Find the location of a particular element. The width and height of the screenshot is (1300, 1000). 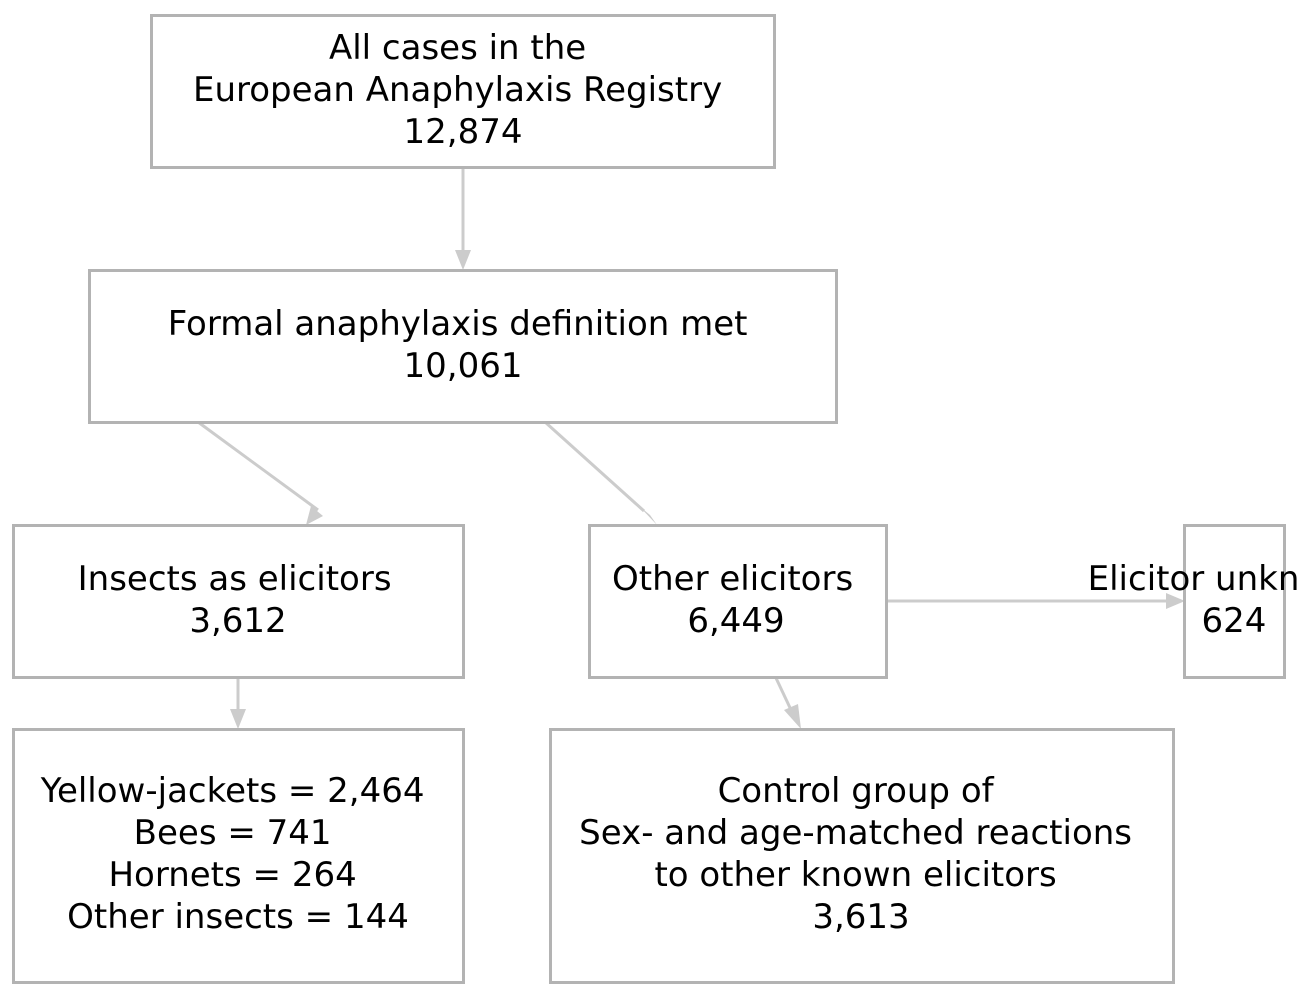

node-formal-def-text: Formal anaphylaxis definition met 10,061 is located at coordinates (463, 345).